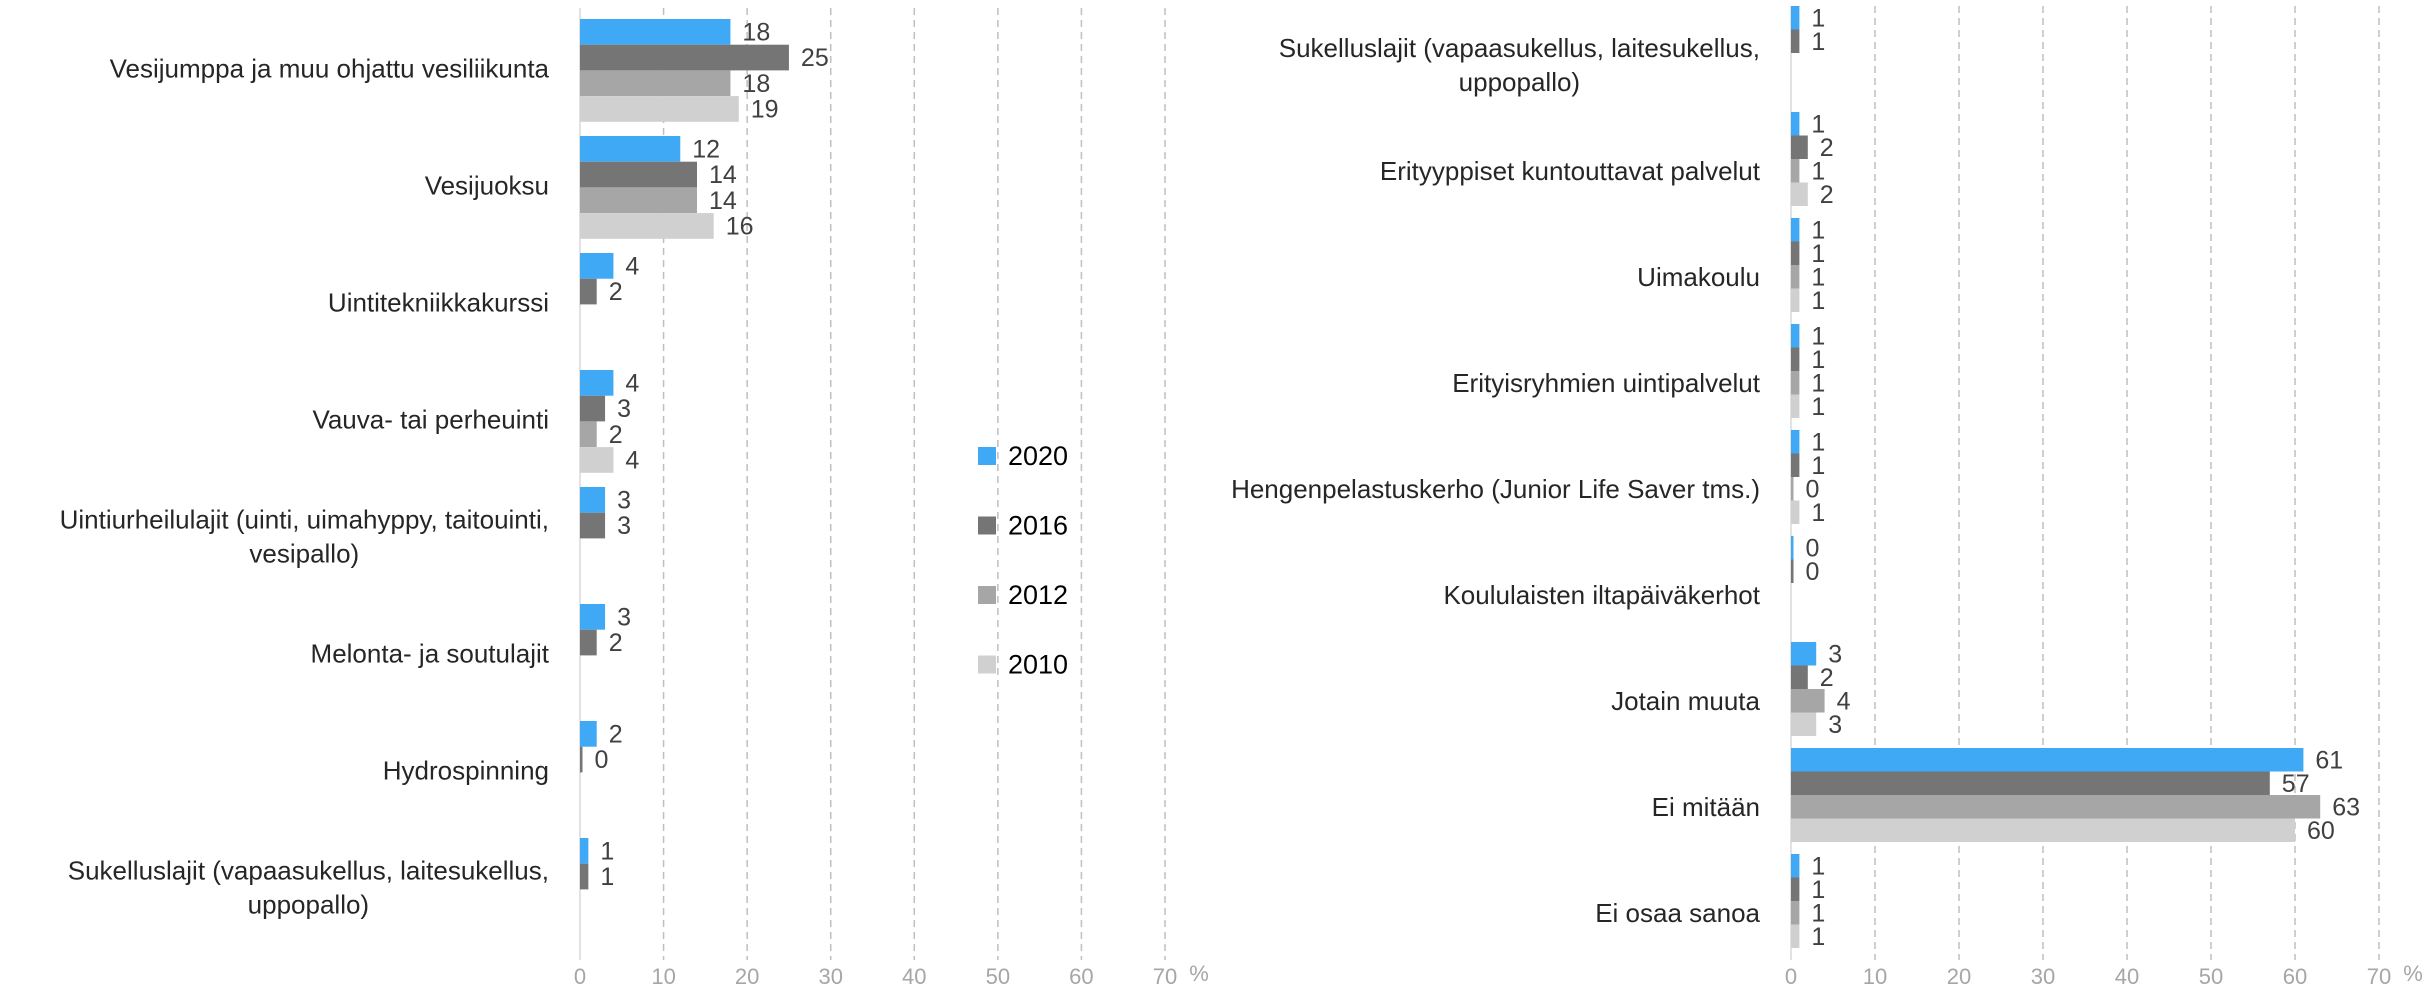  I want to click on label-line: Ei mitään, so click(1706, 807).